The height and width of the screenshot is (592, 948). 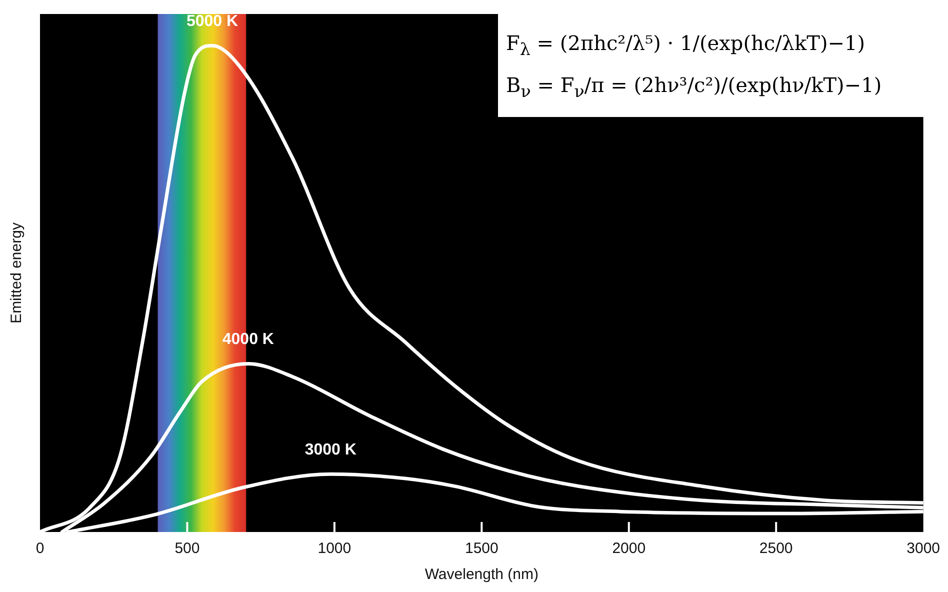 What do you see at coordinates (629, 549) in the screenshot?
I see `x-tick-label: 2000` at bounding box center [629, 549].